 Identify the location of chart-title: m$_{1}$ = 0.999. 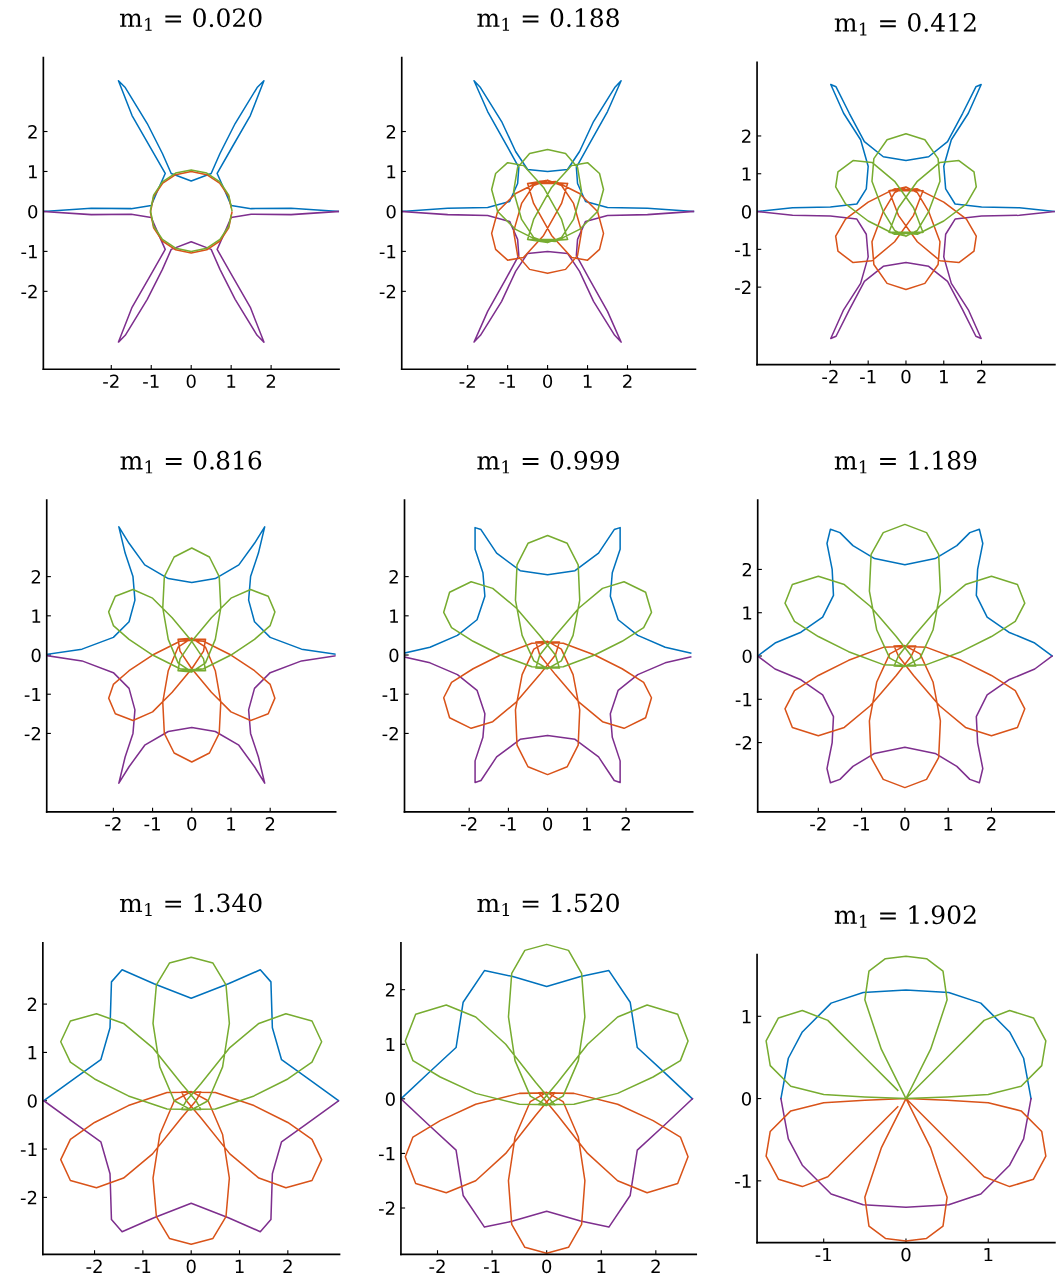
(548, 462).